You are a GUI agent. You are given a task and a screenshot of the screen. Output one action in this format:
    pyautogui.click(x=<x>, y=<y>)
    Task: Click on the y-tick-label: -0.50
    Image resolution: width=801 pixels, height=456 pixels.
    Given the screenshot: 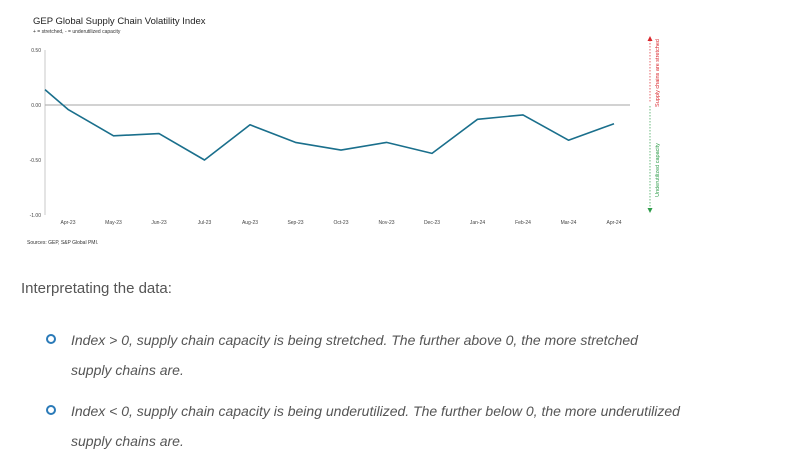 What is the action you would take?
    pyautogui.click(x=36, y=161)
    